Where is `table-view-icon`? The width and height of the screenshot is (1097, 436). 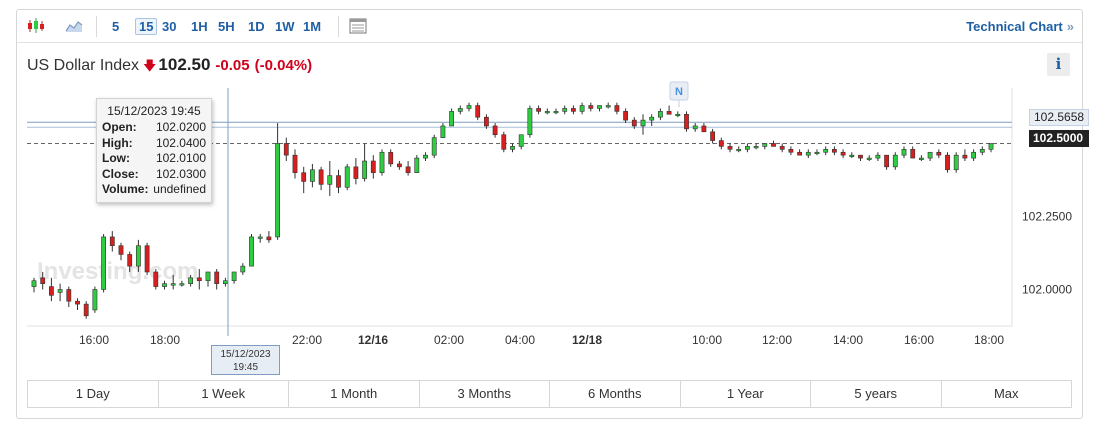
table-view-icon is located at coordinates (358, 26).